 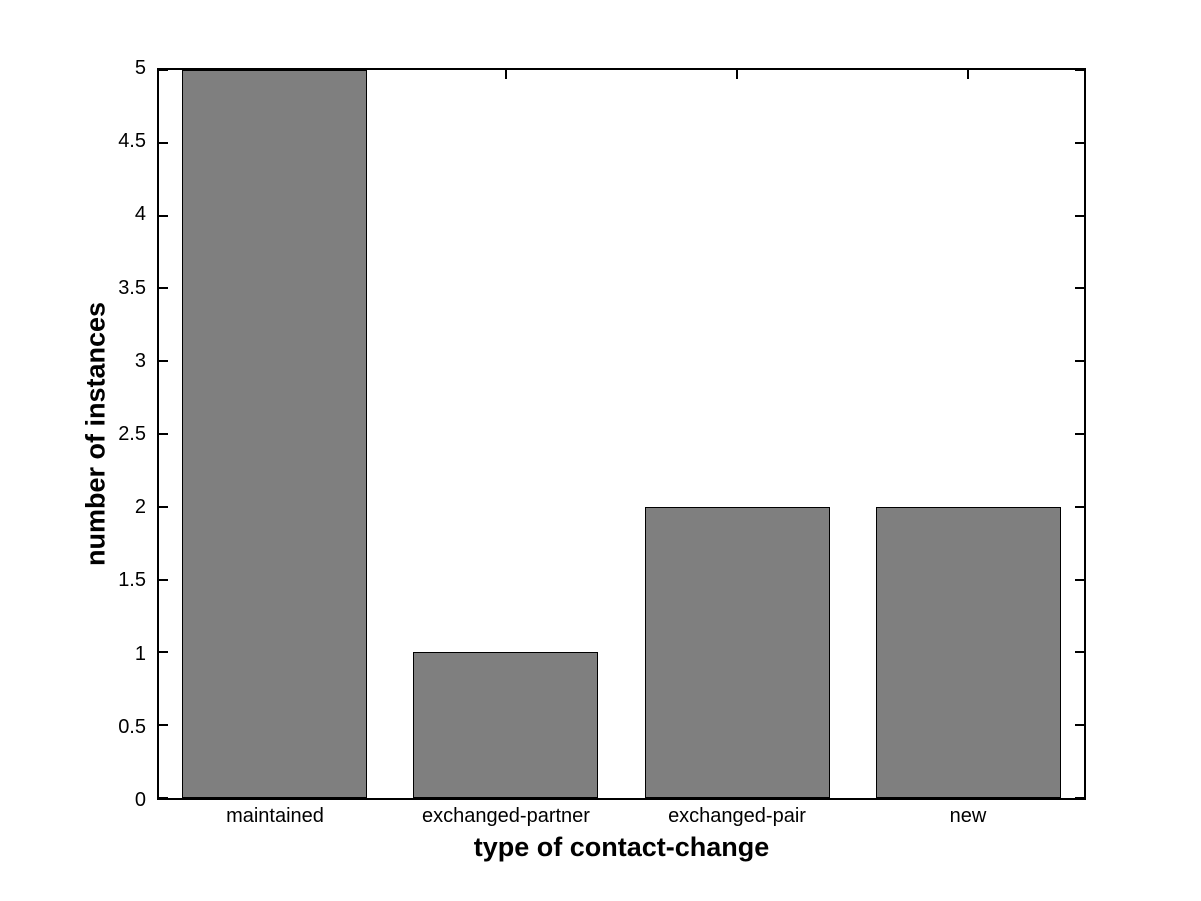 I want to click on x-tick-label-new: new, so click(x=968, y=816).